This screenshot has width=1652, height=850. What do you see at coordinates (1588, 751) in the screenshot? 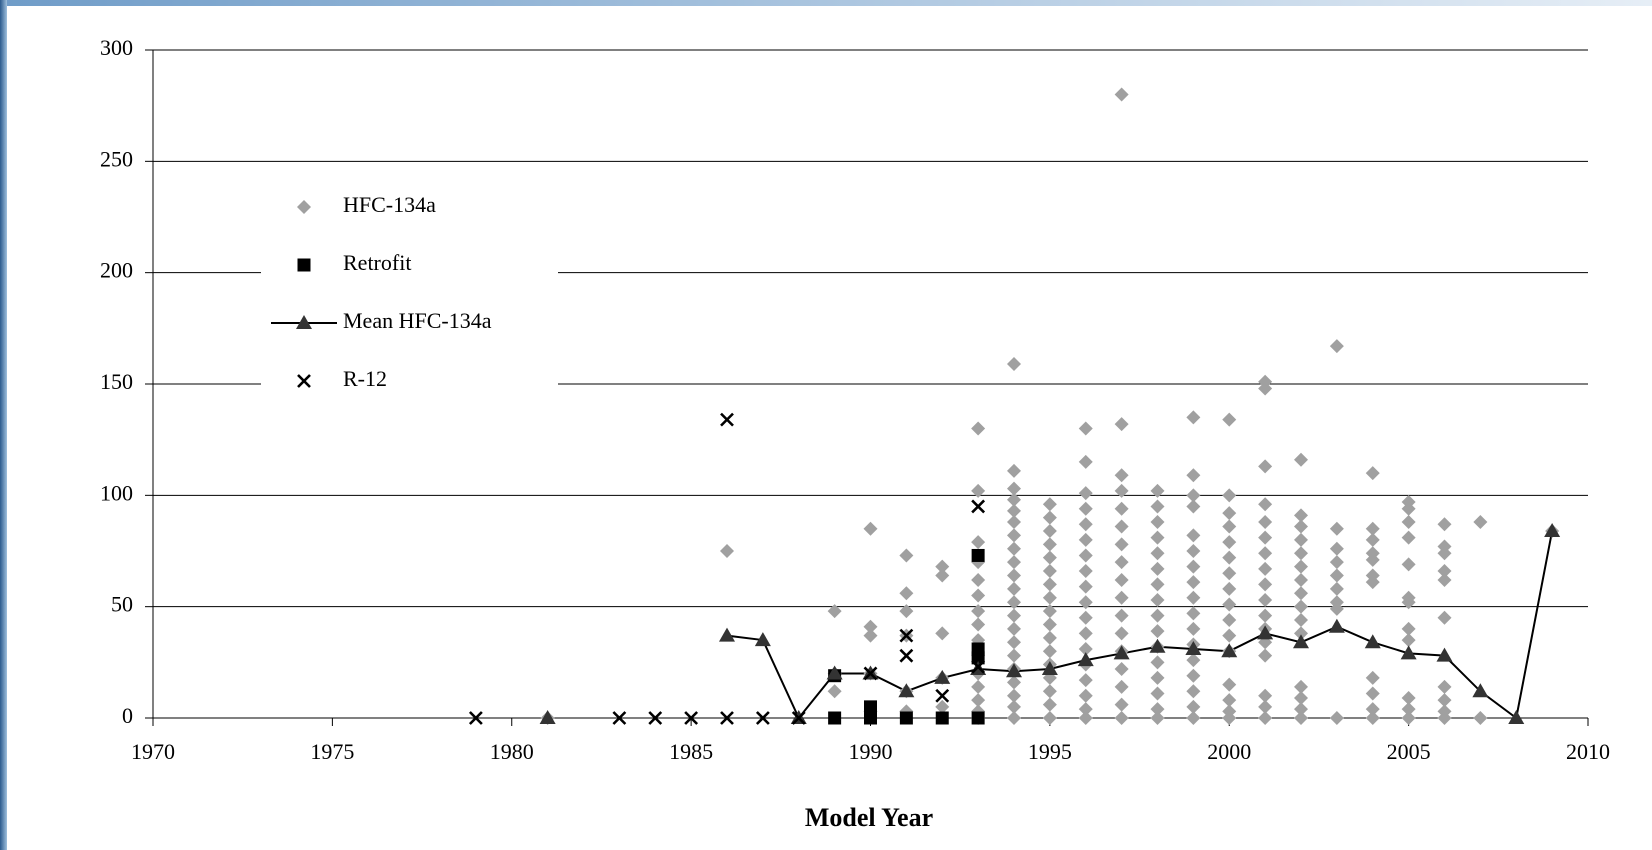
I see `x-tick-label: 2010` at bounding box center [1588, 751].